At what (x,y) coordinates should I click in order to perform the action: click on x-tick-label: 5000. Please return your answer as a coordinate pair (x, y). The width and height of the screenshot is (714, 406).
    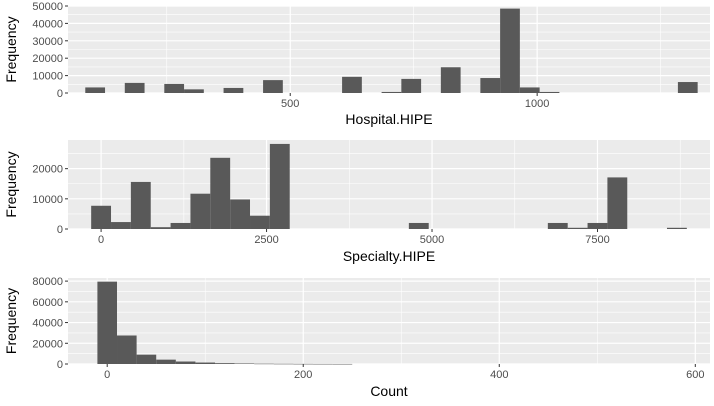
    Looking at the image, I should click on (432, 240).